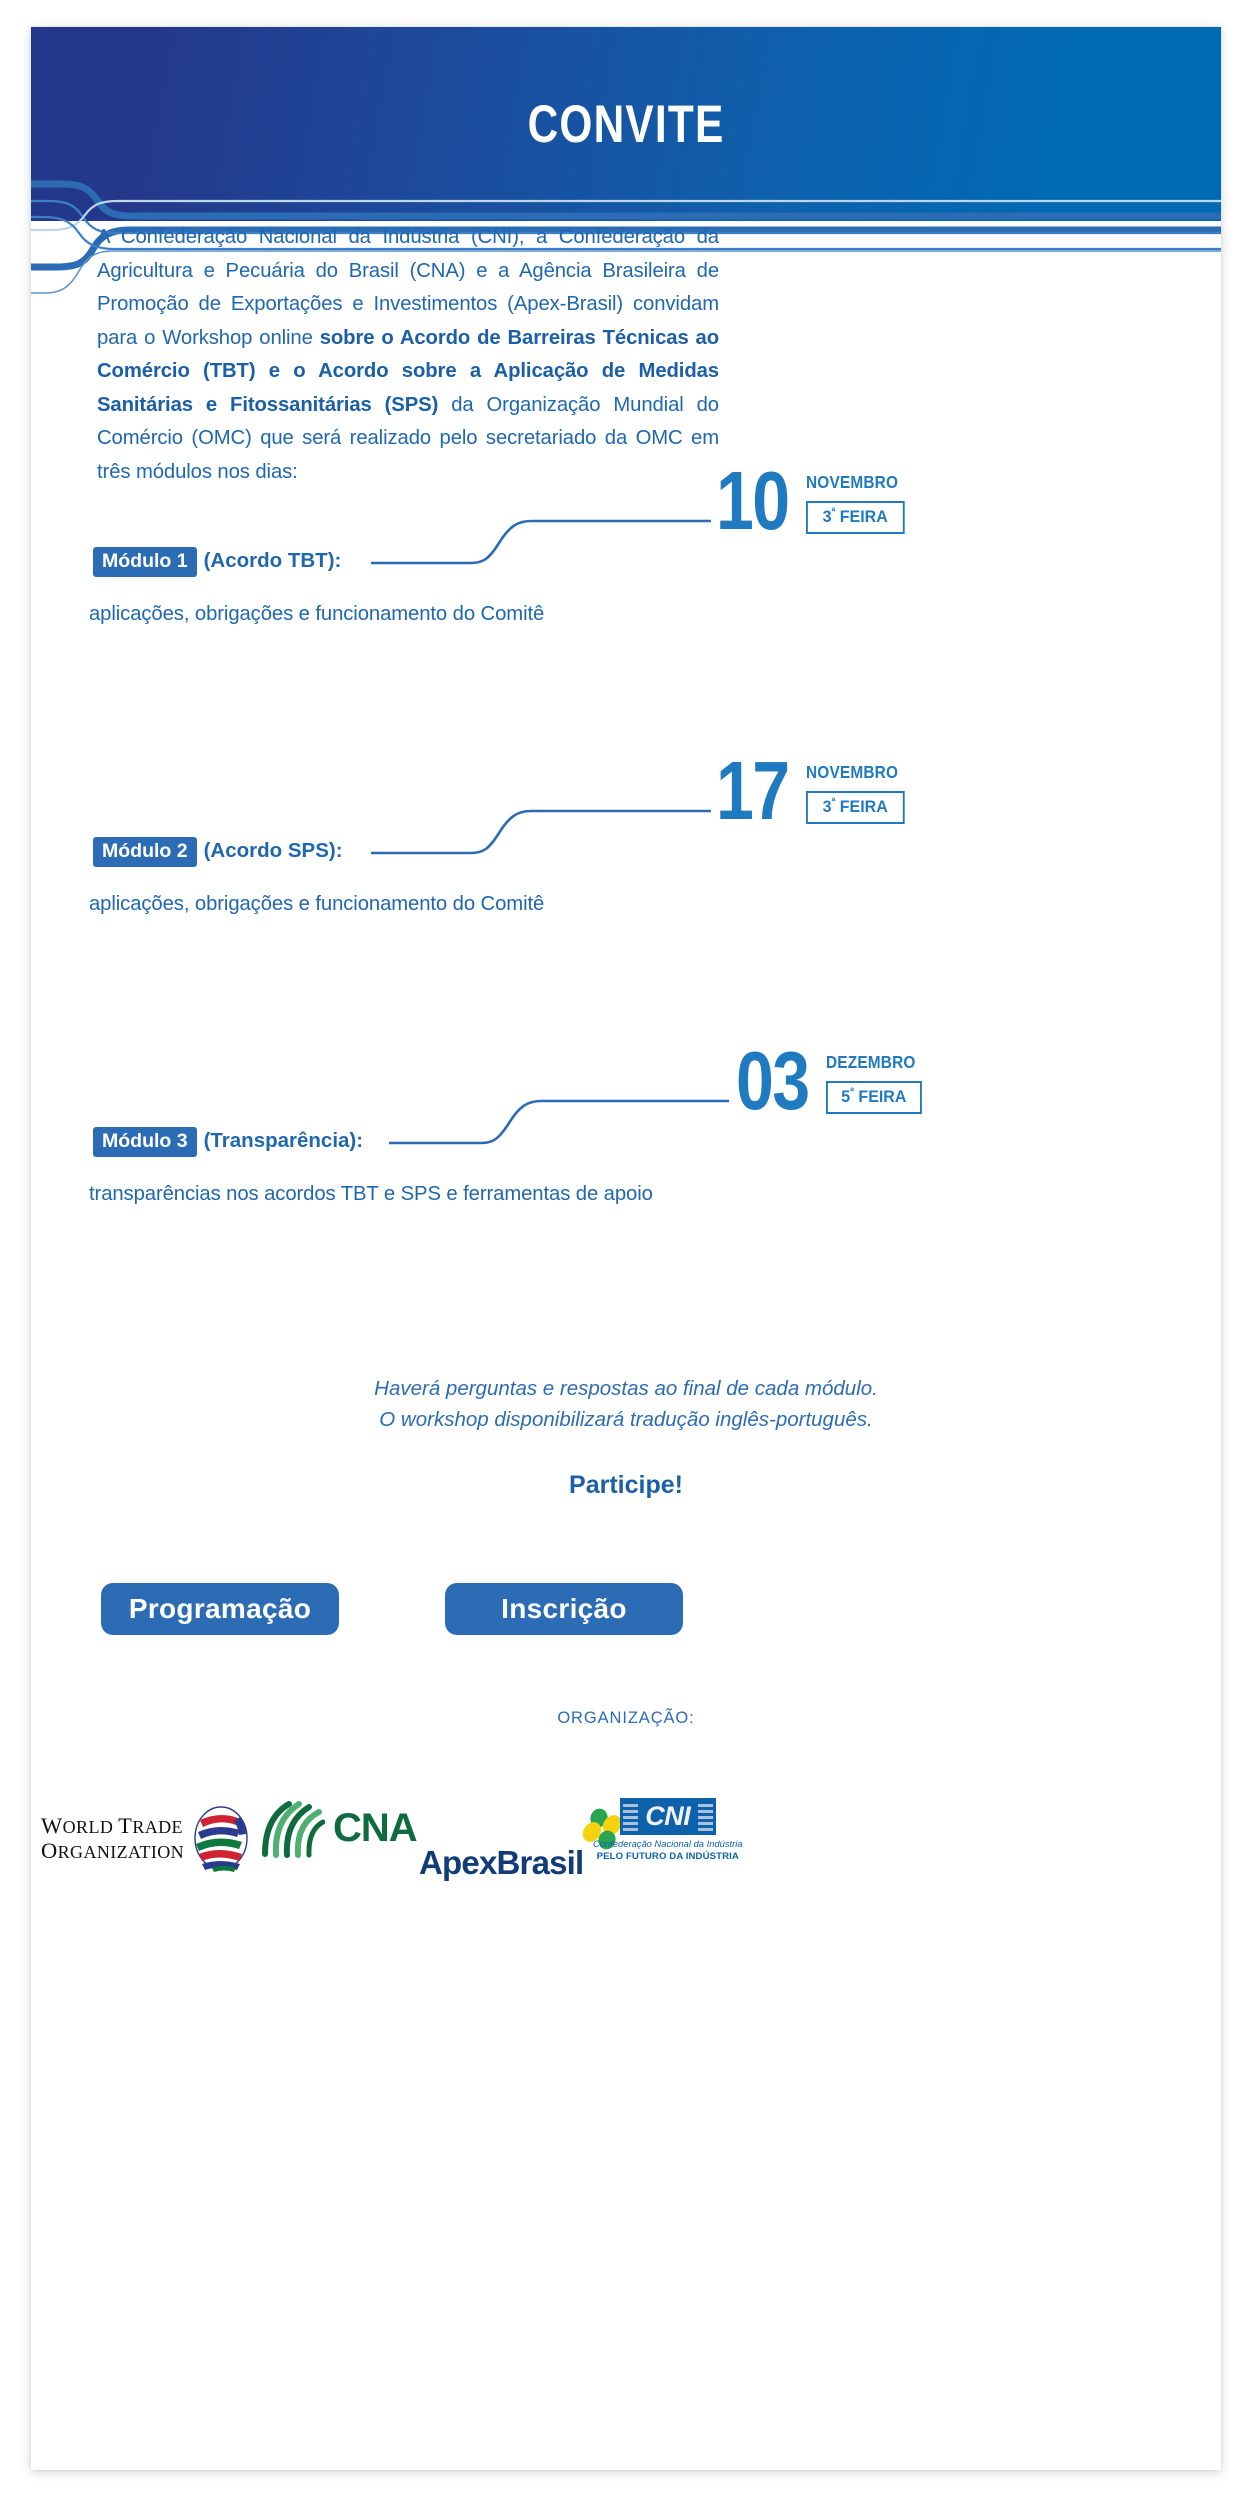 Image resolution: width=1251 pixels, height=2505 pixels. I want to click on module-3-month: DEZEMBRO, so click(871, 1062).